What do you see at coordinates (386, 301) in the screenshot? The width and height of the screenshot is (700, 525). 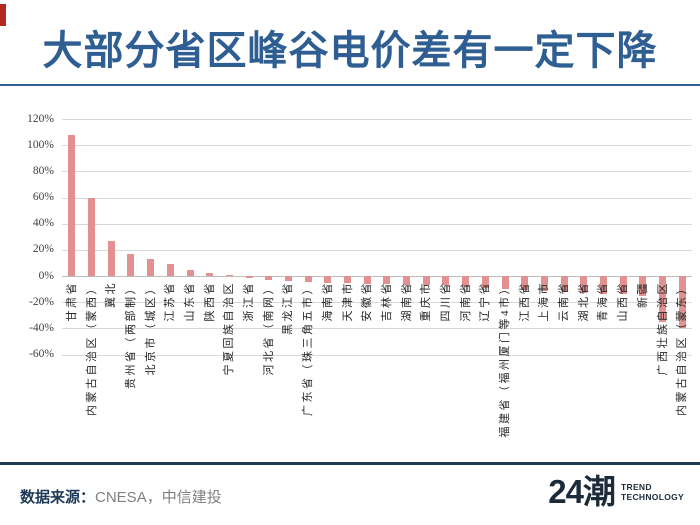 I see `x-category-label: 吉林省` at bounding box center [386, 301].